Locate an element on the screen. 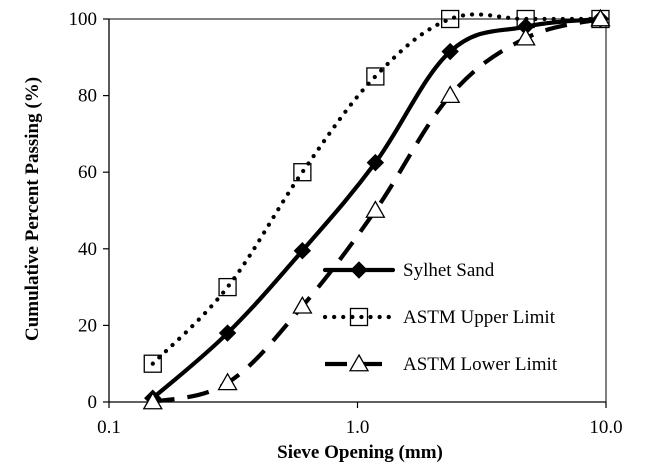 The width and height of the screenshot is (646, 468). legend-item: ASTM Upper Limit is located at coordinates (439, 317).